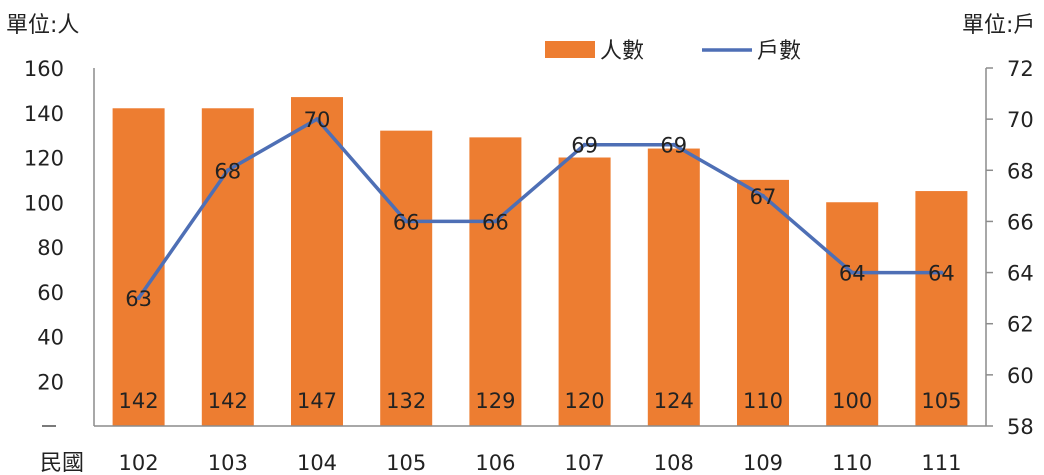 Image resolution: width=1044 pixels, height=475 pixels. I want to click on x-tick-label: 103, so click(228, 463).